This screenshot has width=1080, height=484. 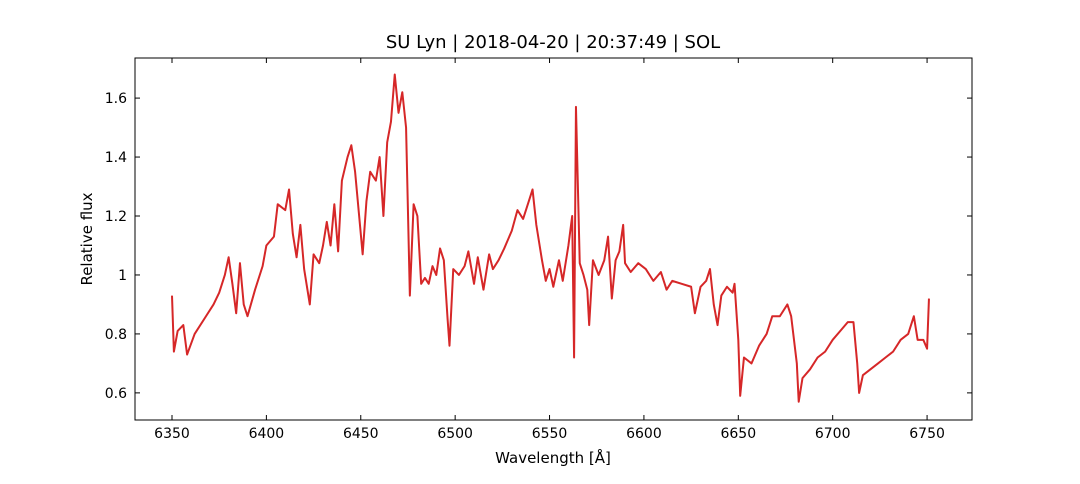 I want to click on x-tick-label: 6450, so click(x=361, y=434).